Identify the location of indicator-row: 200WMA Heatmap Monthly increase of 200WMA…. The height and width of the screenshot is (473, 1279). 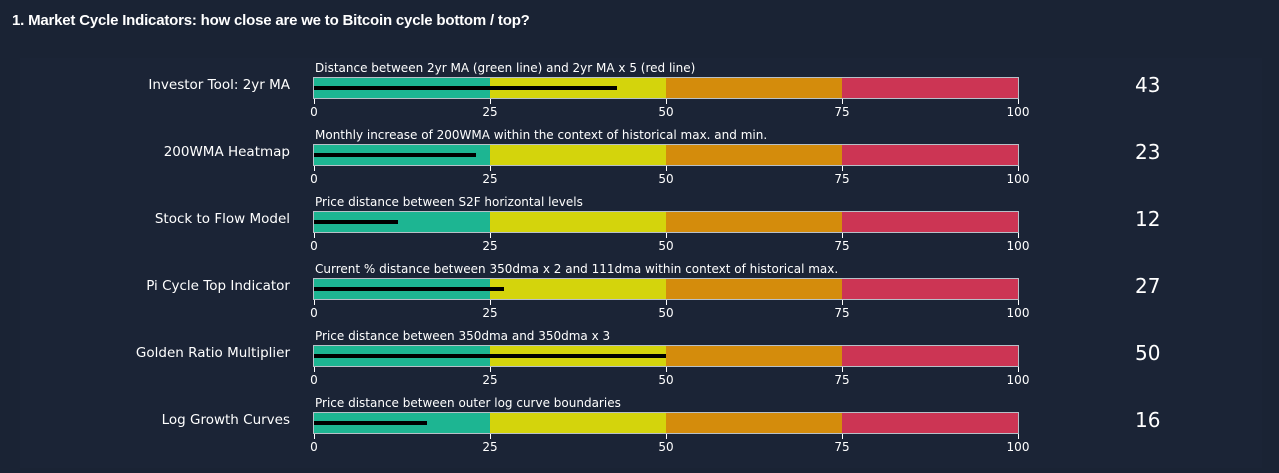
(639, 159).